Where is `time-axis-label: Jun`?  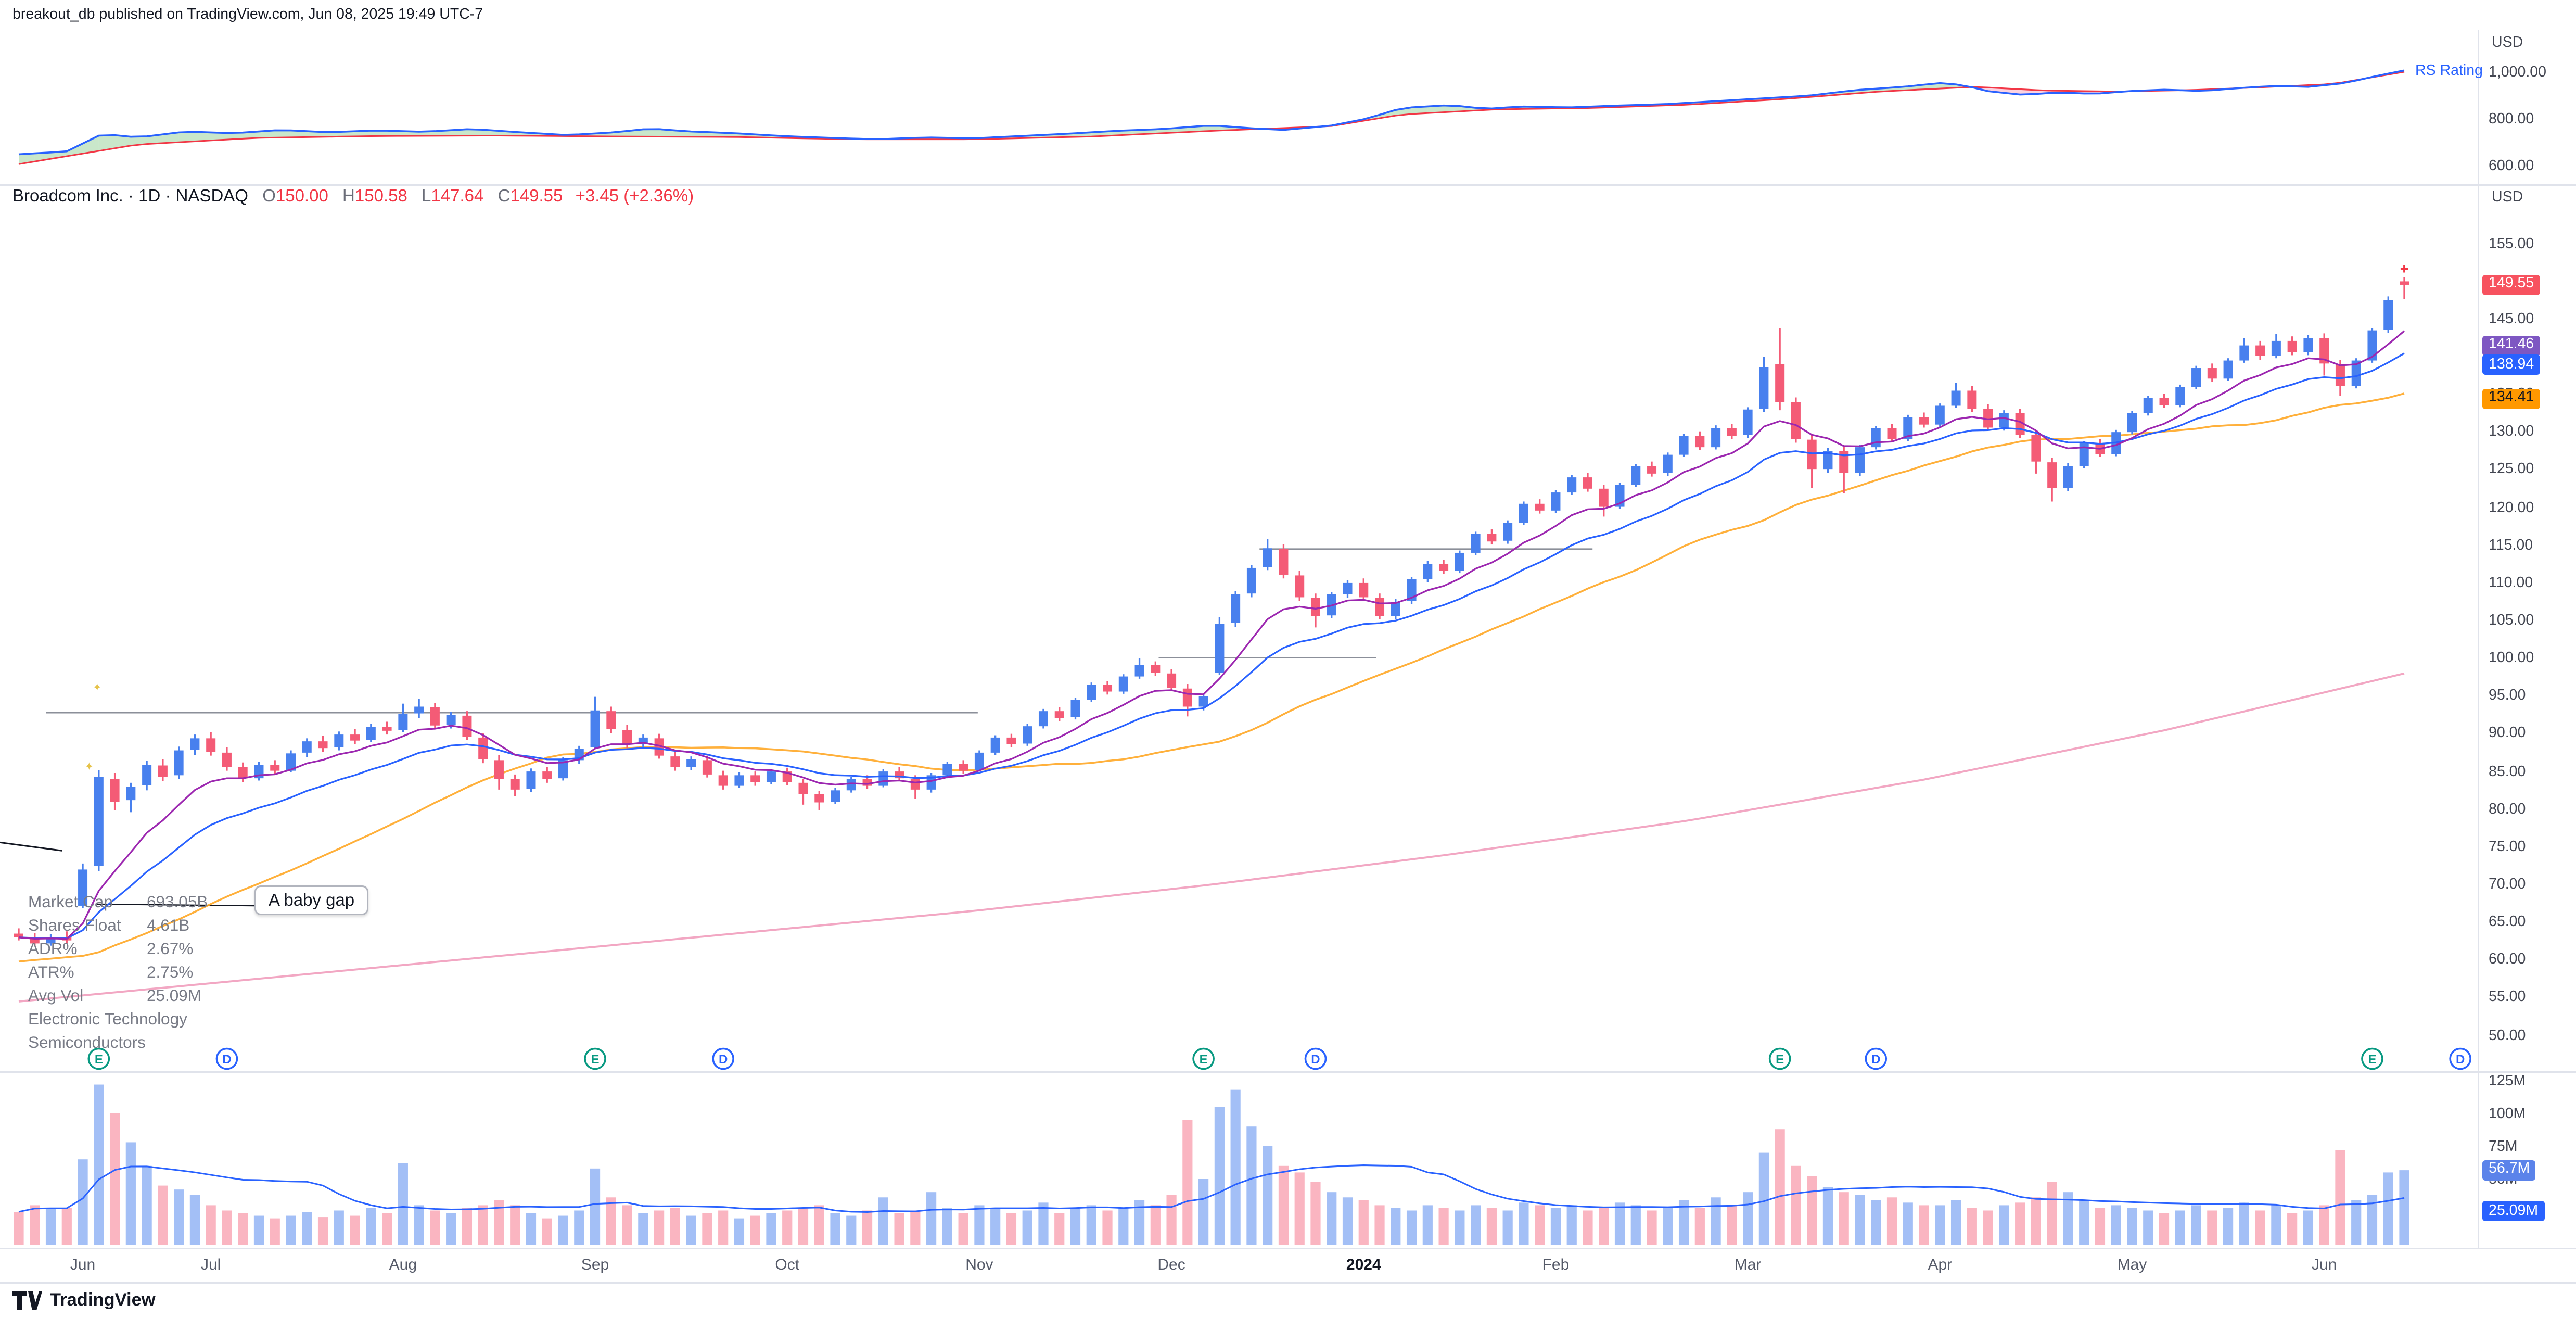 time-axis-label: Jun is located at coordinates (2324, 1265).